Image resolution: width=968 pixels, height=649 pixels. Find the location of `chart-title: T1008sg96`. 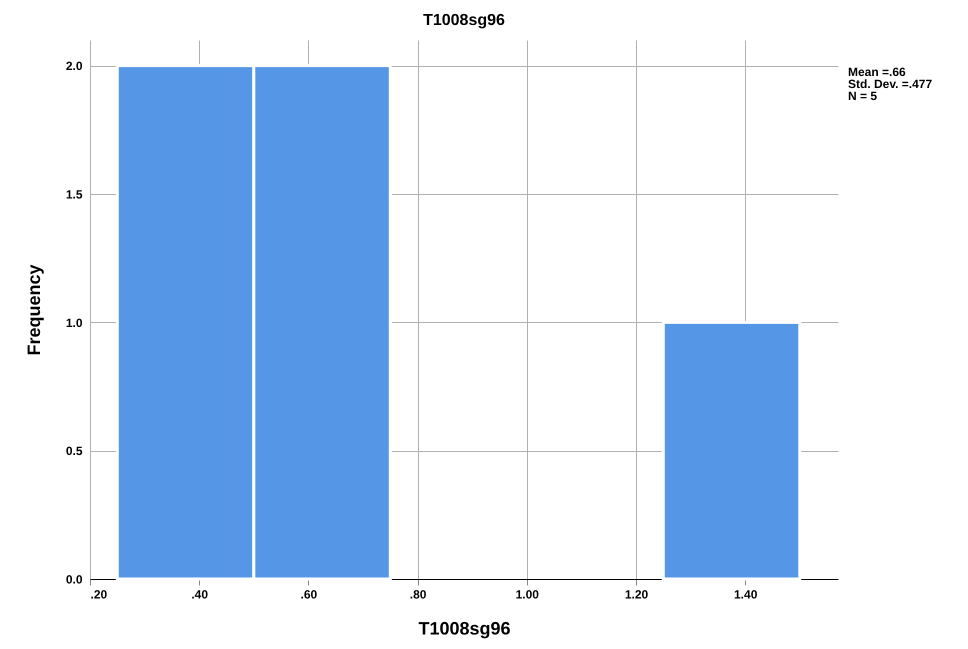

chart-title: T1008sg96 is located at coordinates (464, 20).